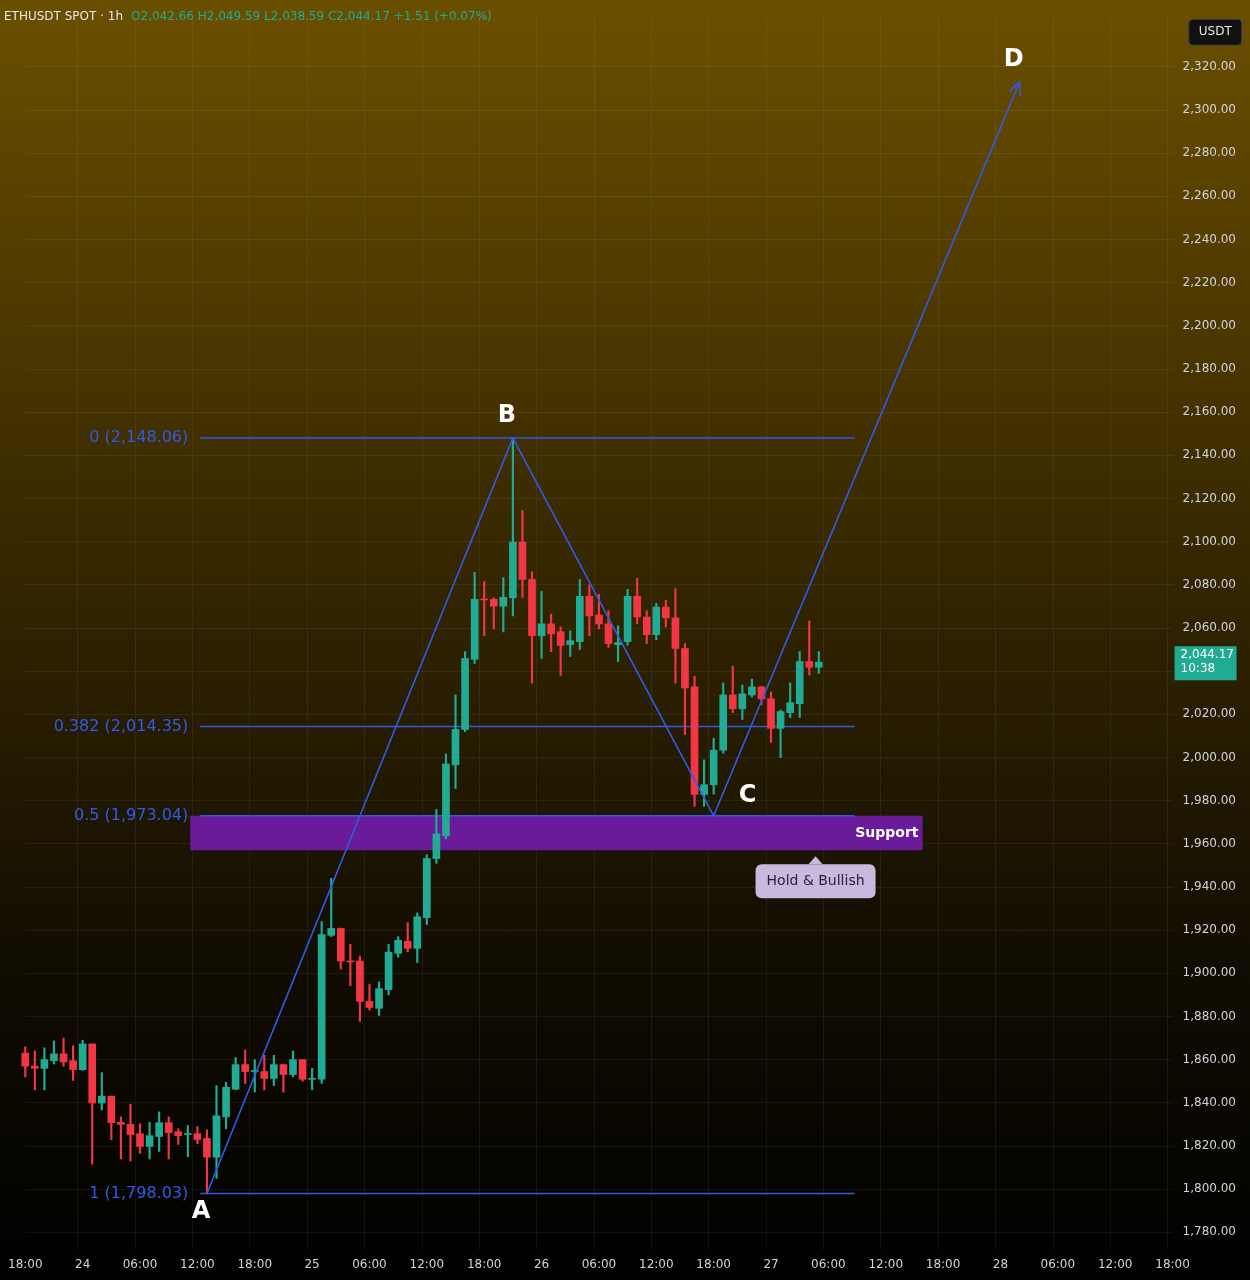 The height and width of the screenshot is (1280, 1250). Describe the element at coordinates (1209, 972) in the screenshot. I see `y-tick-label: 1,900.00` at that location.